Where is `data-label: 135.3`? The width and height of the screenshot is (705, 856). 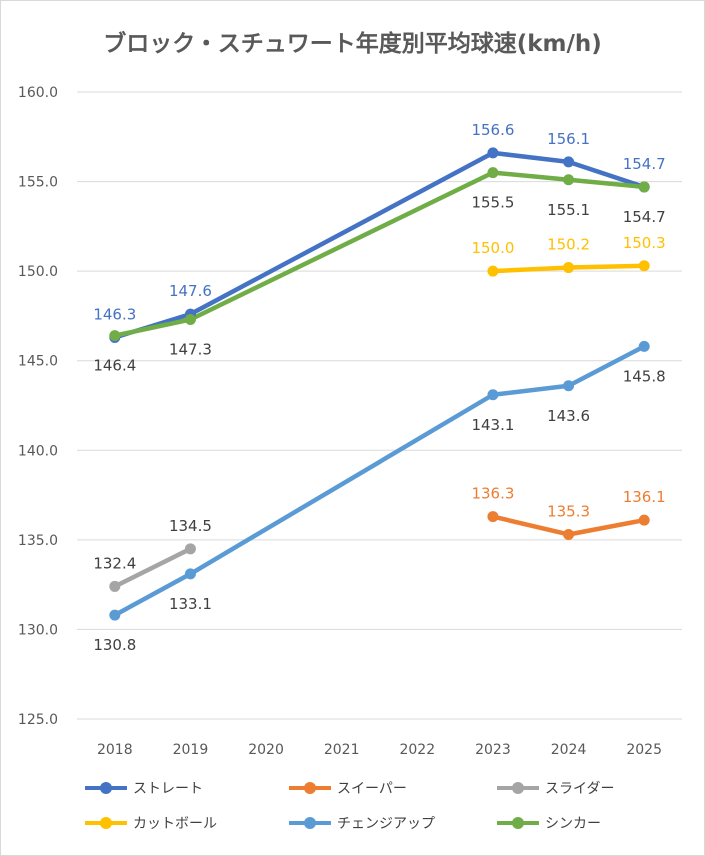
data-label: 135.3 is located at coordinates (568, 511).